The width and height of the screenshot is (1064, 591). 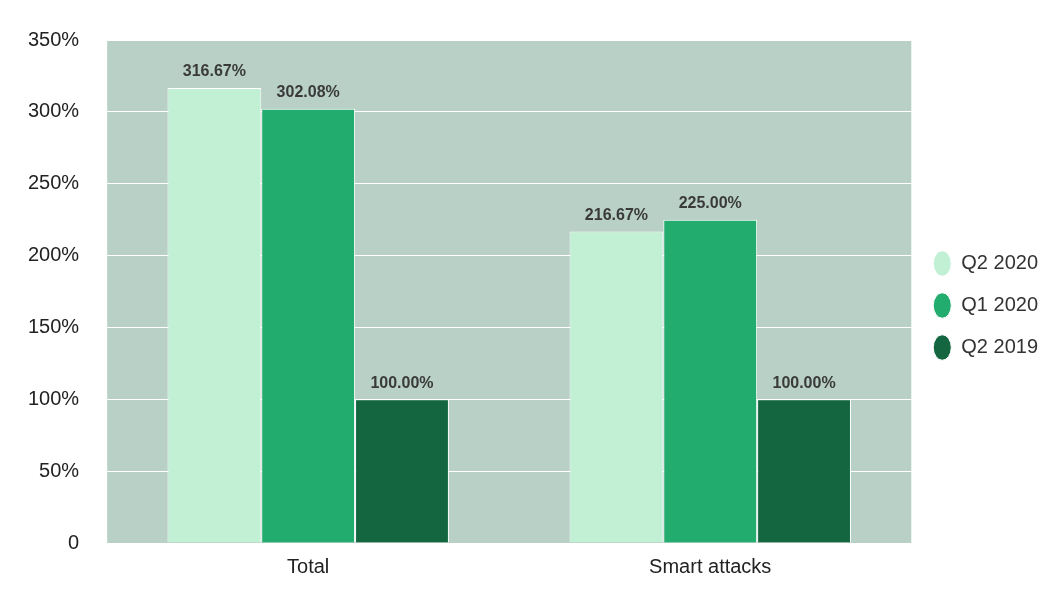 I want to click on y-tick-label: 100%, so click(x=54, y=397).